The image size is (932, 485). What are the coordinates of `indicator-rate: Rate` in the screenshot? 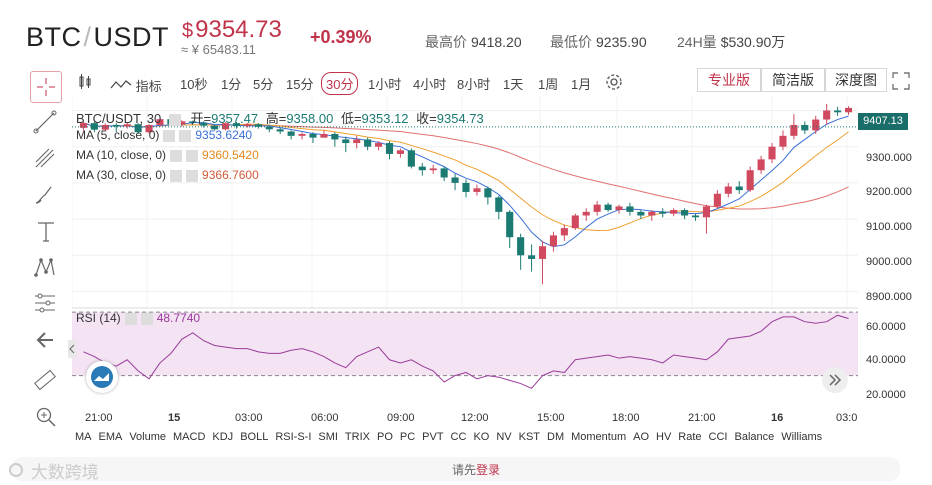 It's located at (690, 437).